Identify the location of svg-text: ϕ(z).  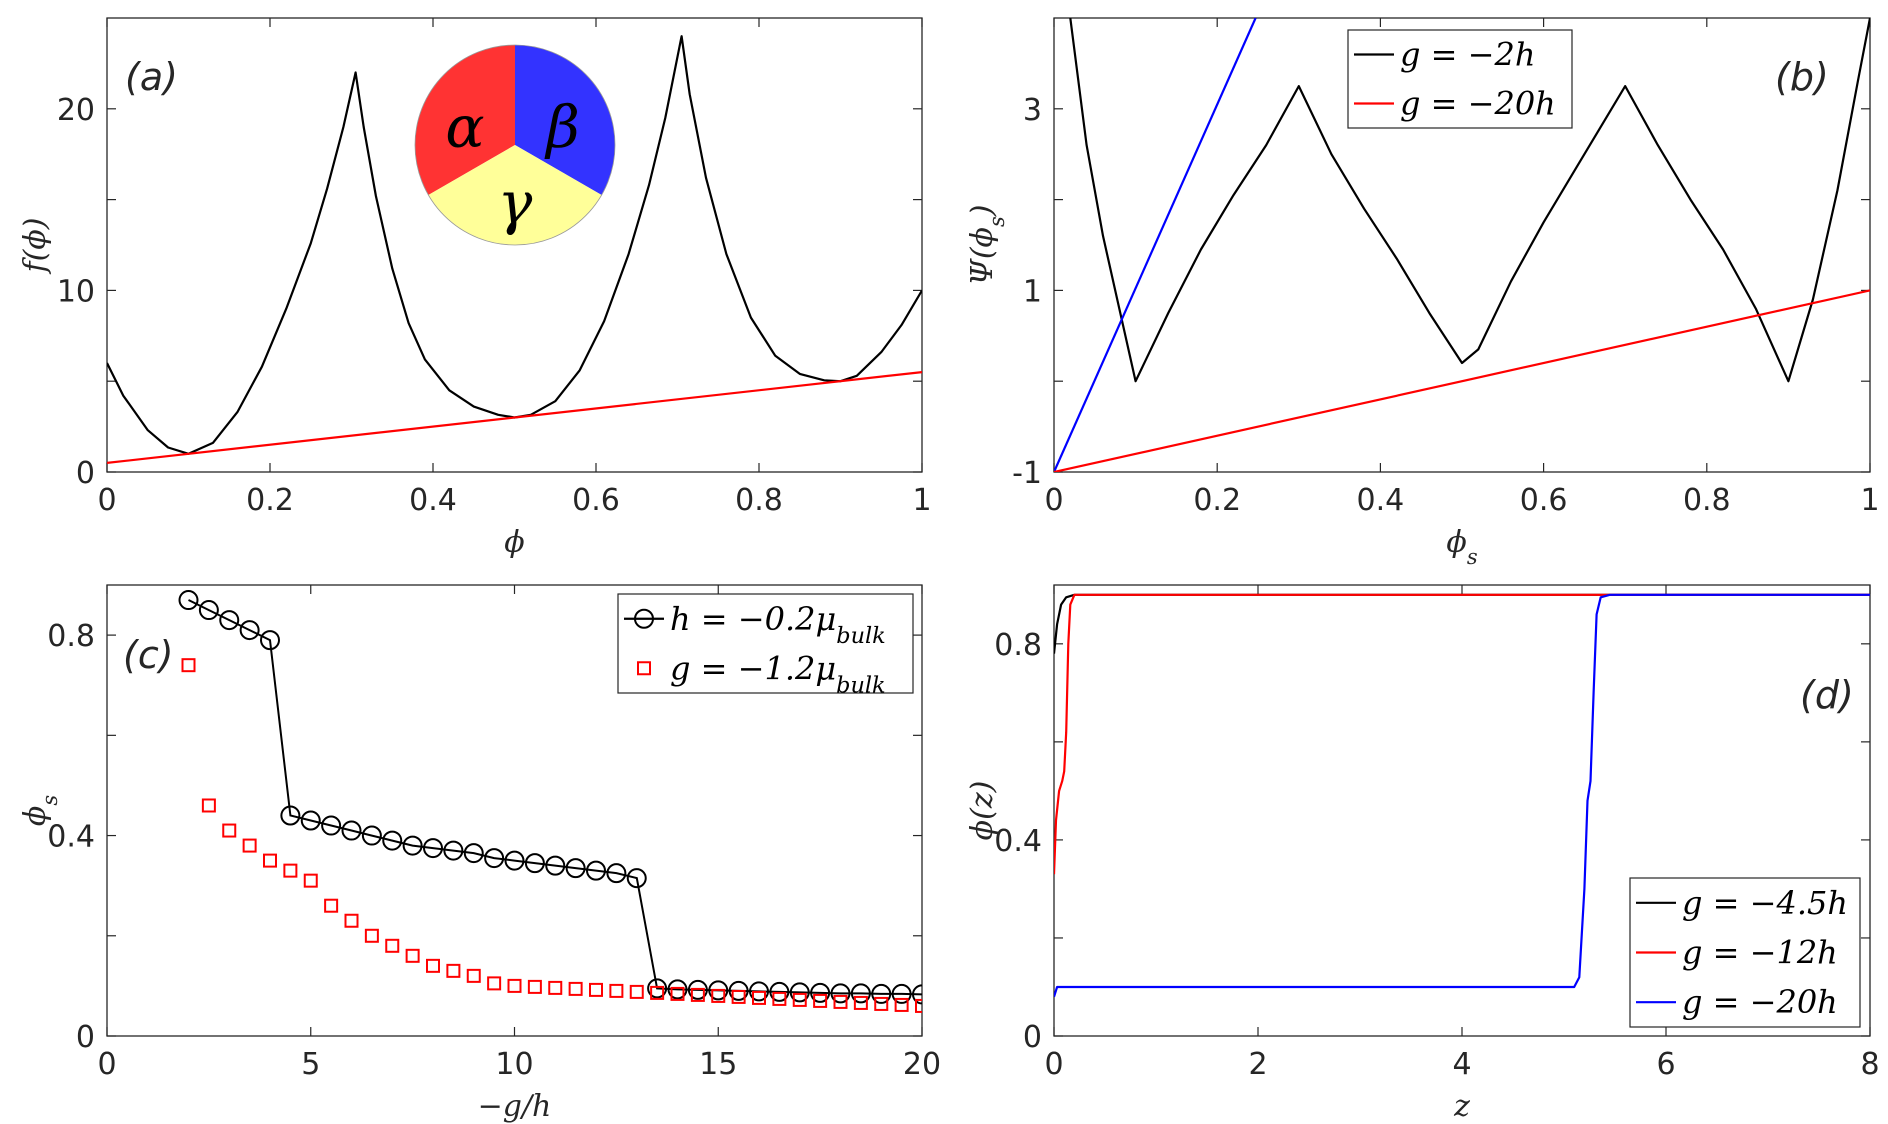
(982, 811).